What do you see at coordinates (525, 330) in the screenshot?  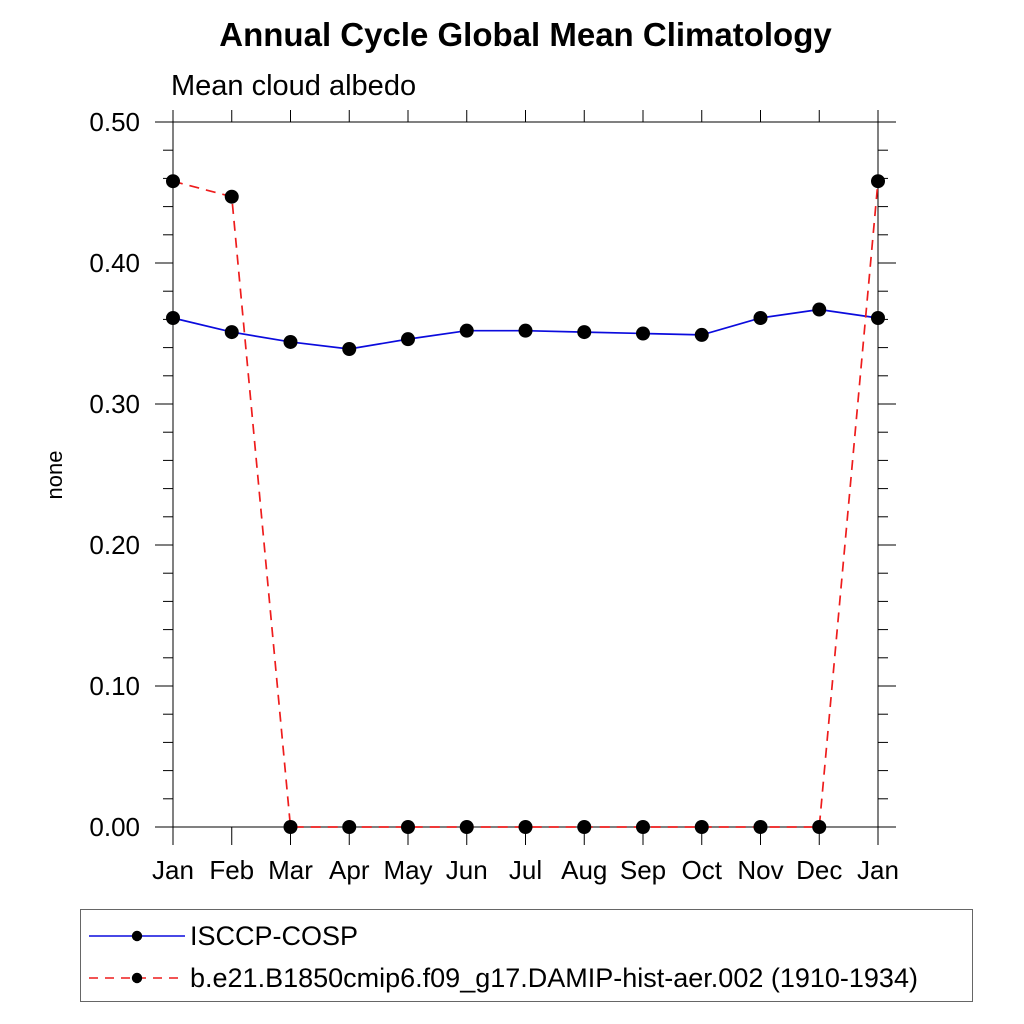 I see `data-point-s0-Jul` at bounding box center [525, 330].